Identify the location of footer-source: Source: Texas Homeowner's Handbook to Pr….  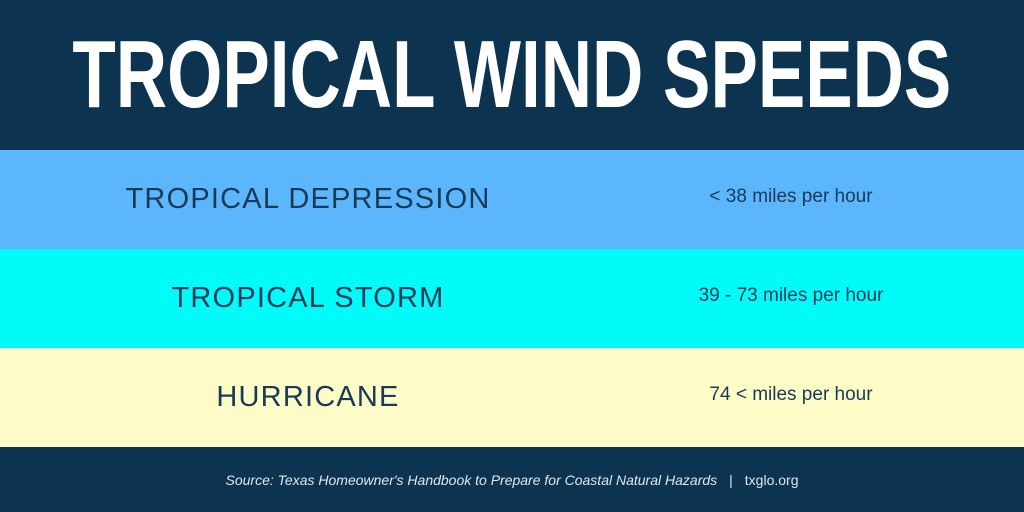
(512, 479).